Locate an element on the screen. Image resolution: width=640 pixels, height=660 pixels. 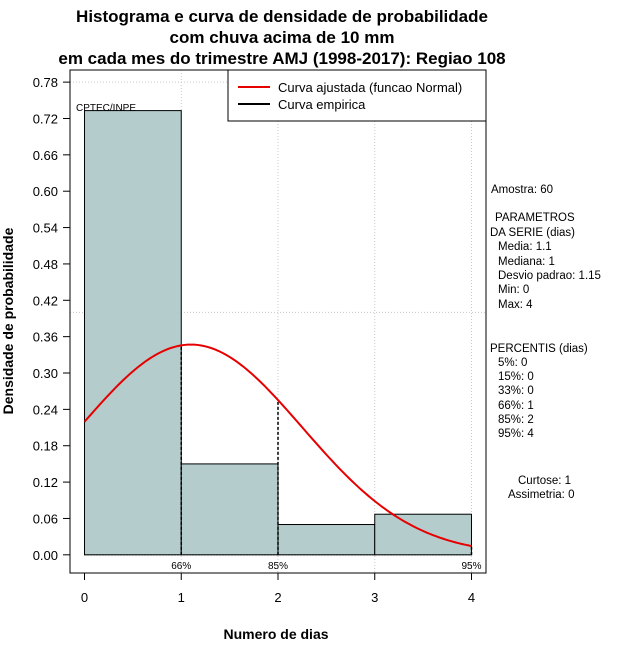
x-tick-label-0: 0 is located at coordinates (84, 597).